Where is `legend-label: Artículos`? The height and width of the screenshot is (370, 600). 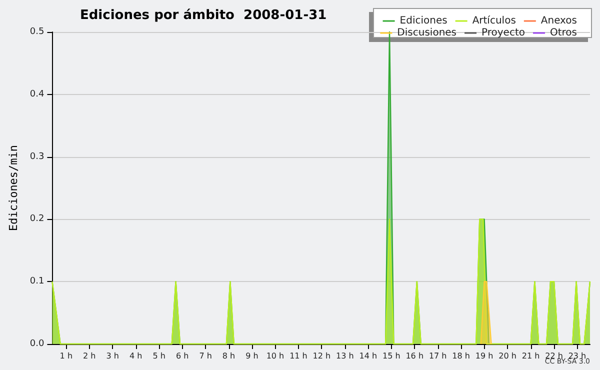
legend-label: Artículos is located at coordinates (494, 21).